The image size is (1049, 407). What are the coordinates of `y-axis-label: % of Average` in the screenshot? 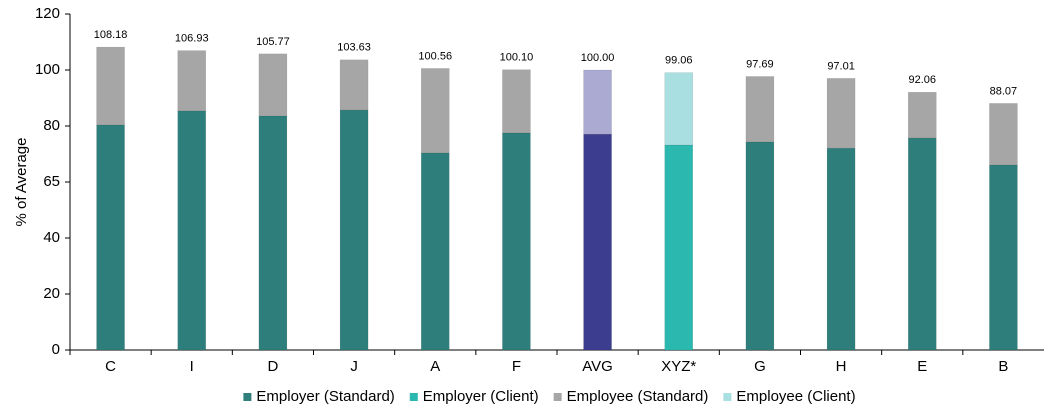 It's located at (21, 182).